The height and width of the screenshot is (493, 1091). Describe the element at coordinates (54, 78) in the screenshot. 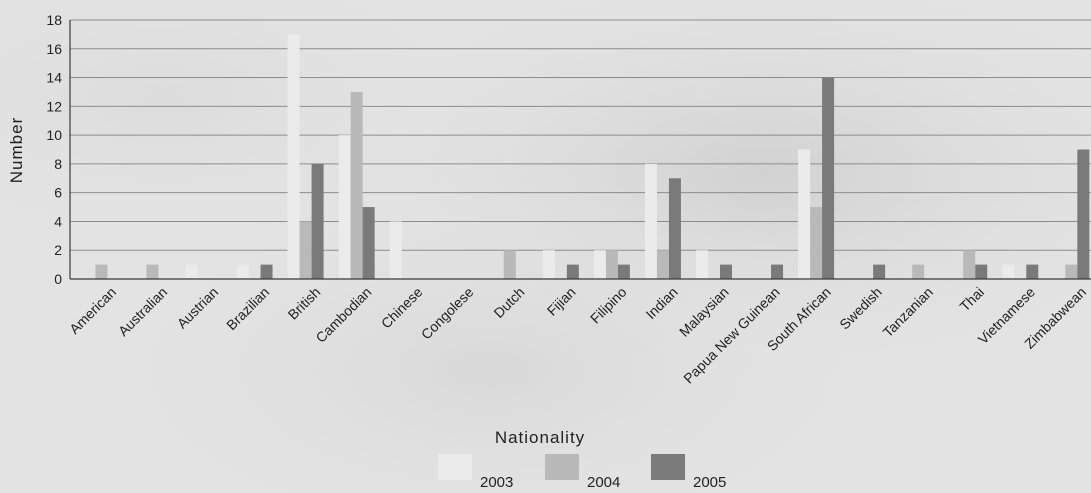

I see `y-tick-label: 14` at that location.